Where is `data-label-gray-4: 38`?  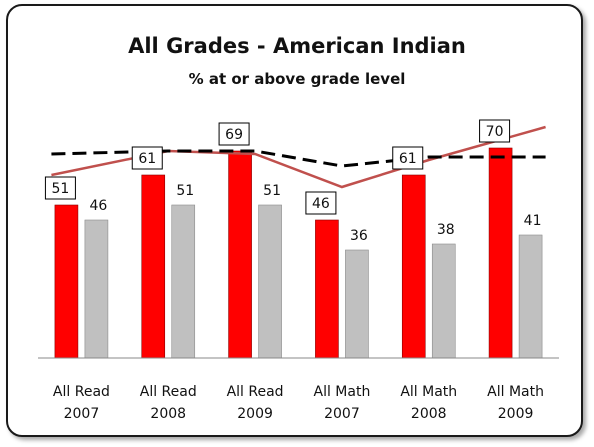 data-label-gray-4: 38 is located at coordinates (446, 230).